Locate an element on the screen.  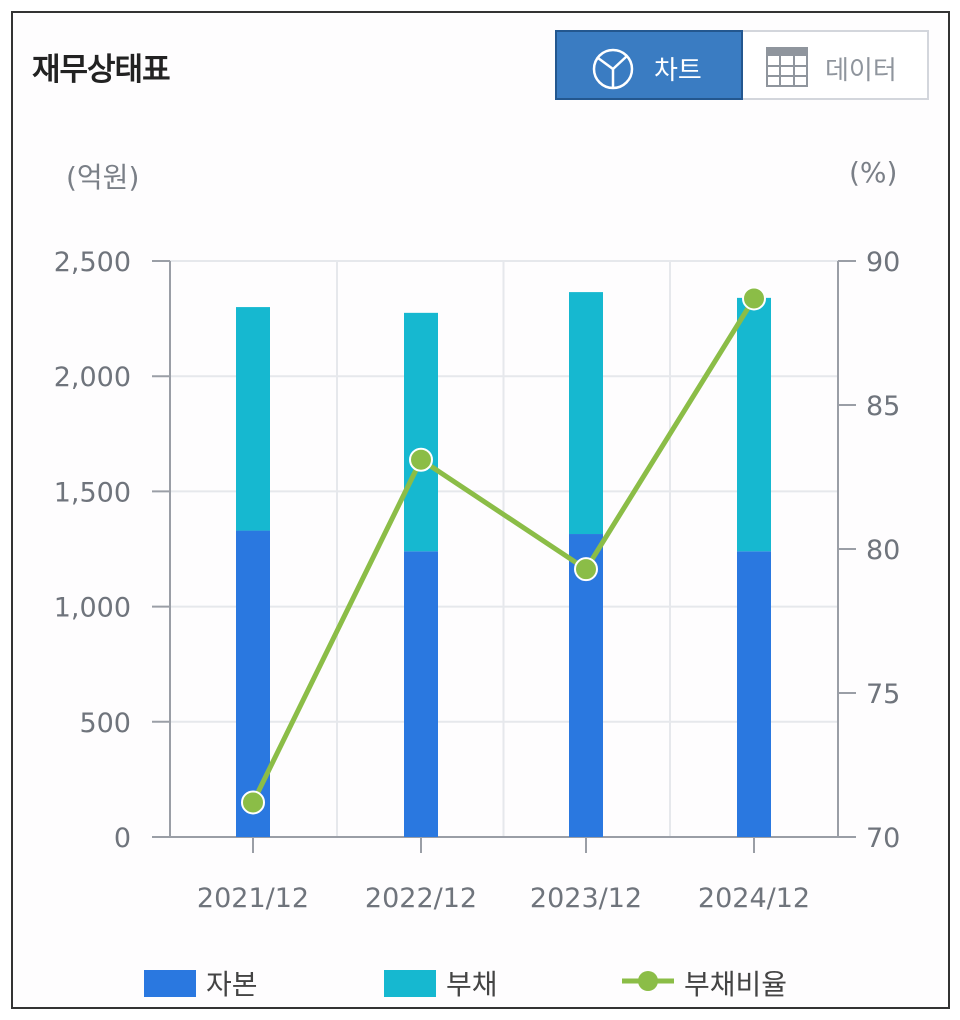
legend-debt-label: 부채 is located at coordinates (472, 984).